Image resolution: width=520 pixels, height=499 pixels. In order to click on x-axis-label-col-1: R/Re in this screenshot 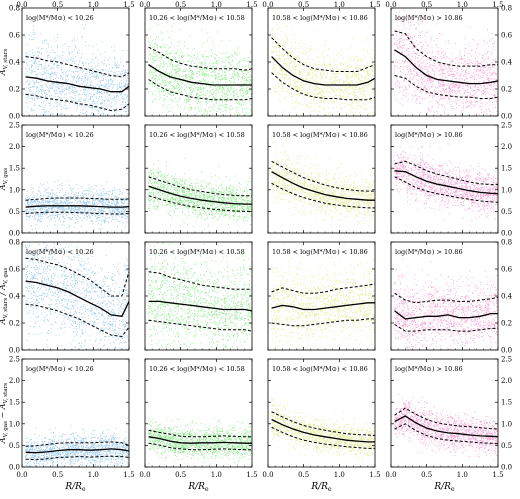, I will do `click(198, 487)`.